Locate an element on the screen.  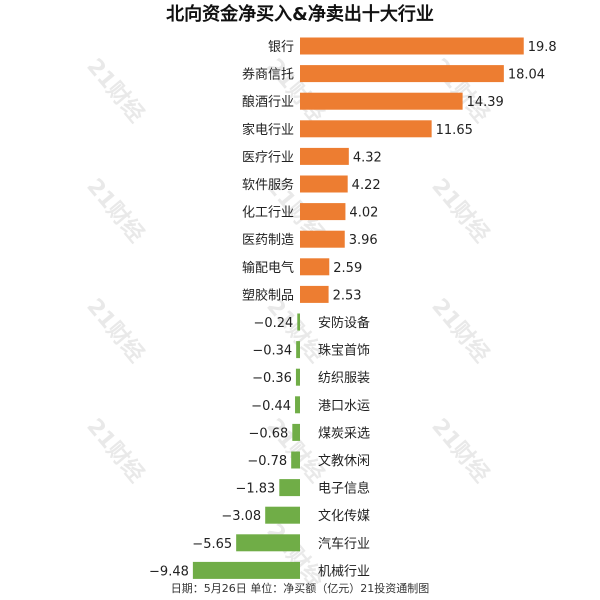
category-label: 珠宝首饰 is located at coordinates (344, 351).